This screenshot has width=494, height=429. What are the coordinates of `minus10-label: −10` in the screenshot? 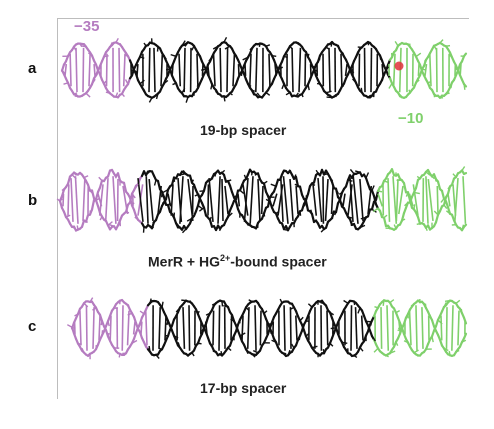 It's located at (411, 118).